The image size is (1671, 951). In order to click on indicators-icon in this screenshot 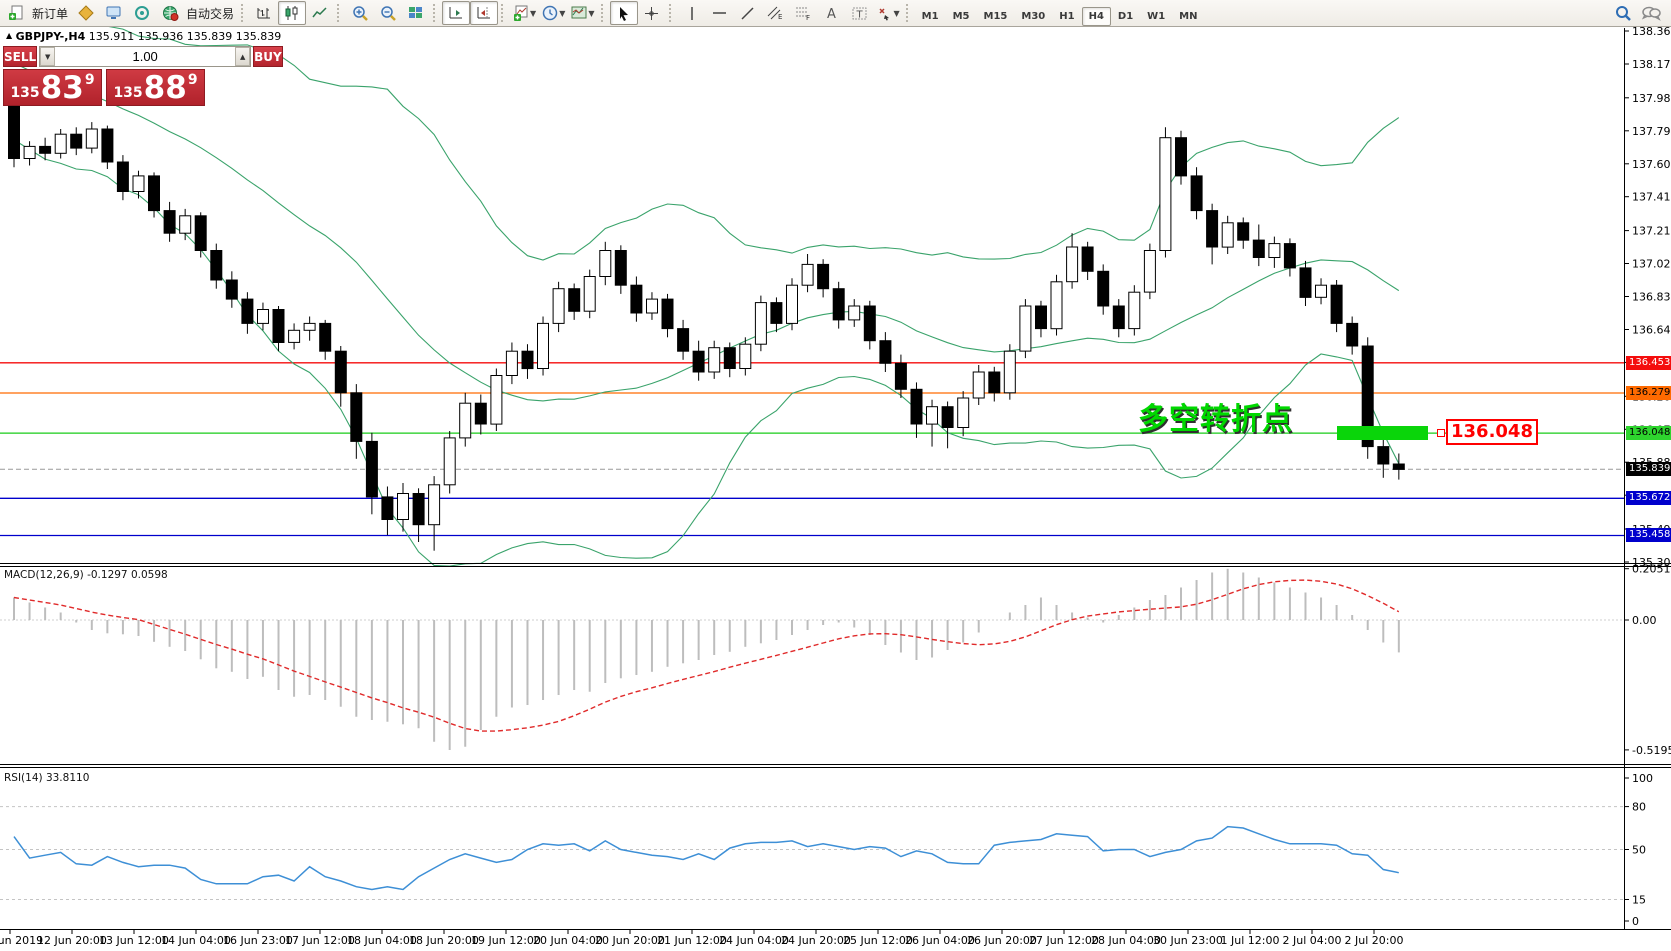, I will do `click(521, 13)`.